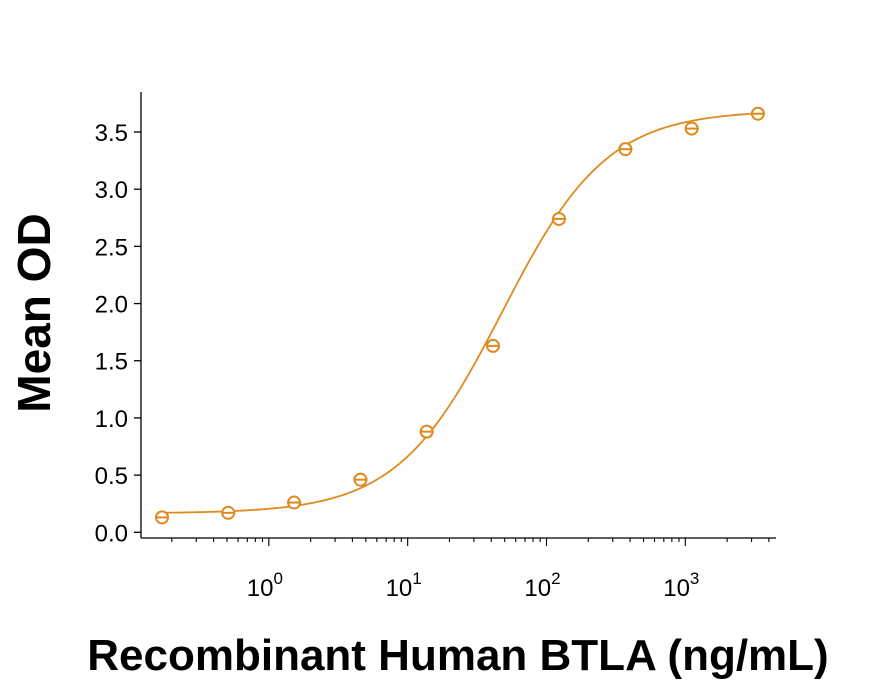 The width and height of the screenshot is (882, 686). I want to click on y-tick-label: 2.0, so click(111, 305).